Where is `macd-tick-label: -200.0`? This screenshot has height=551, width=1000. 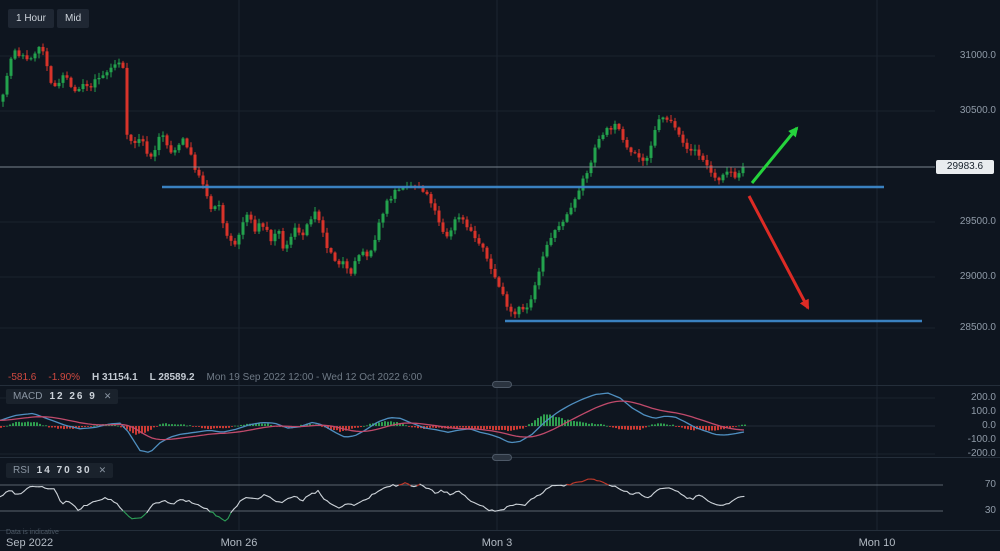 macd-tick-label: -200.0 is located at coordinates (981, 453).